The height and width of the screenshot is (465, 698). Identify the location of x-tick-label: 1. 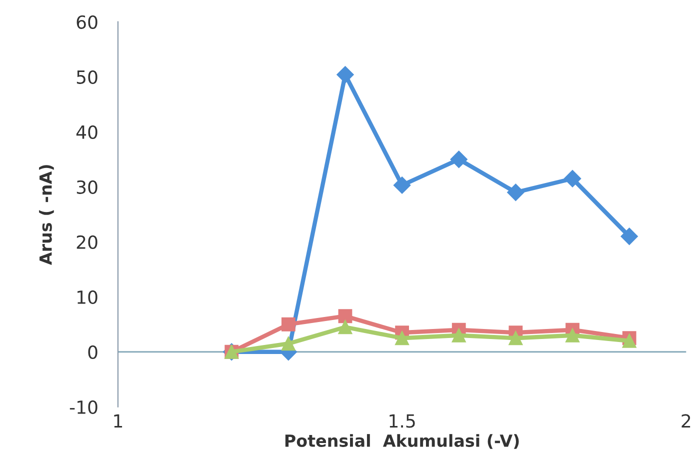
(118, 421).